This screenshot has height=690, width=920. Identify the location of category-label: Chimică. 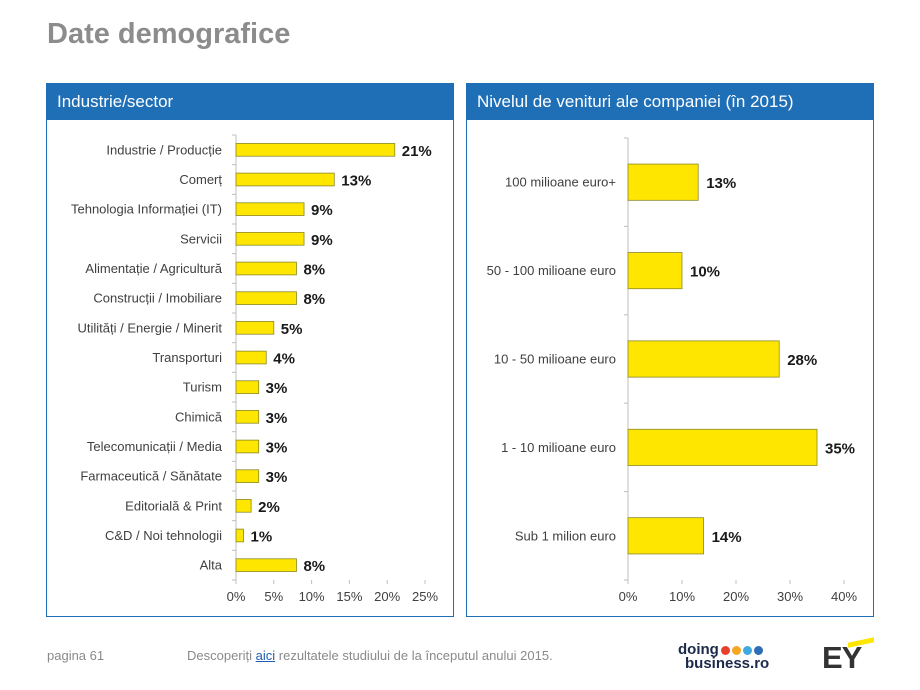
(199, 416).